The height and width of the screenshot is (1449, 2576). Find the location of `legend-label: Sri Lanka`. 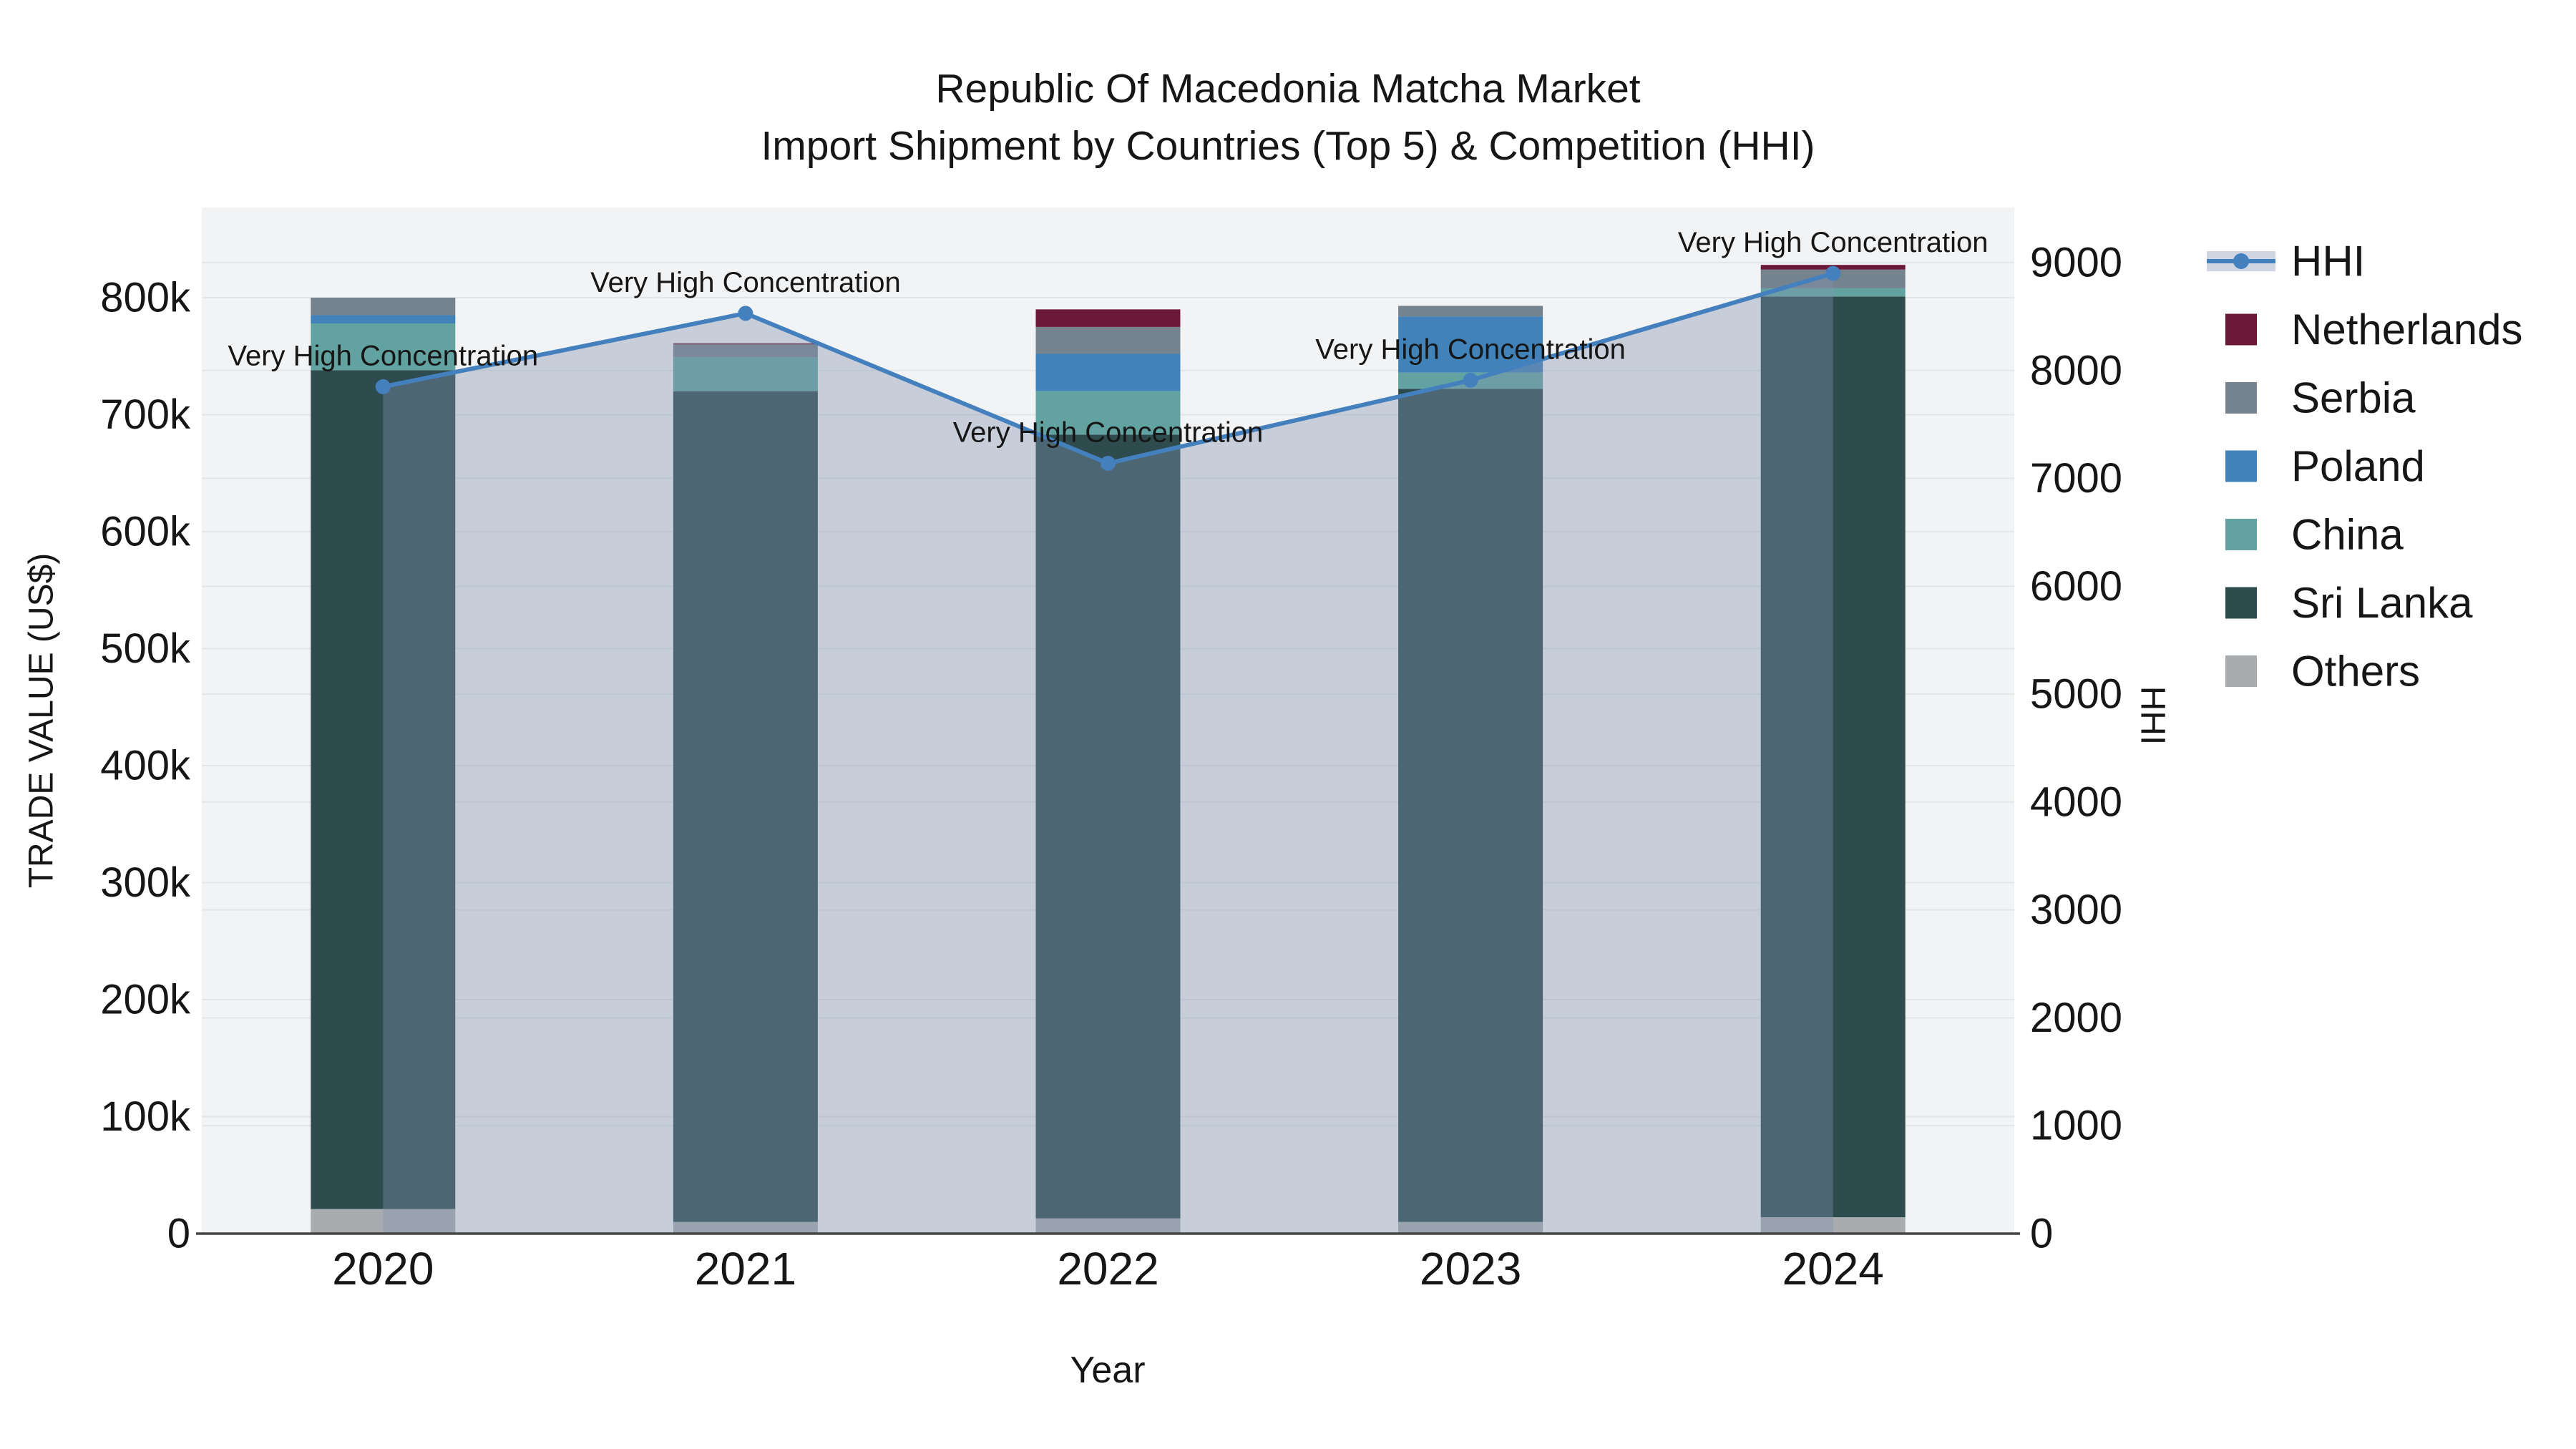

legend-label: Sri Lanka is located at coordinates (2382, 603).